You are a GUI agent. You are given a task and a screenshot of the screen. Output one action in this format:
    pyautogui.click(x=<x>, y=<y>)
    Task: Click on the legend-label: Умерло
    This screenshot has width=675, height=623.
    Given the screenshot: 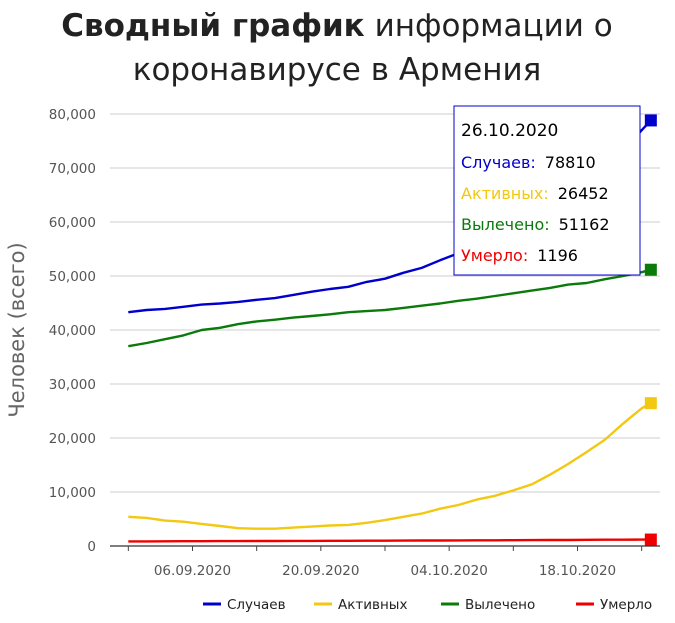 What is the action you would take?
    pyautogui.click(x=626, y=605)
    